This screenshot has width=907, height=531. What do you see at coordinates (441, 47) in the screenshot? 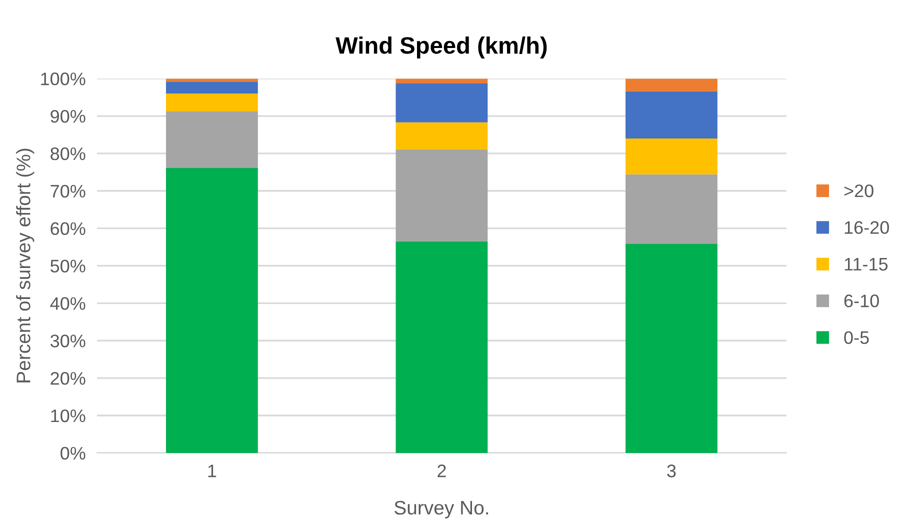
I see `chart-title: Wind Speed (km/h)` at bounding box center [441, 47].